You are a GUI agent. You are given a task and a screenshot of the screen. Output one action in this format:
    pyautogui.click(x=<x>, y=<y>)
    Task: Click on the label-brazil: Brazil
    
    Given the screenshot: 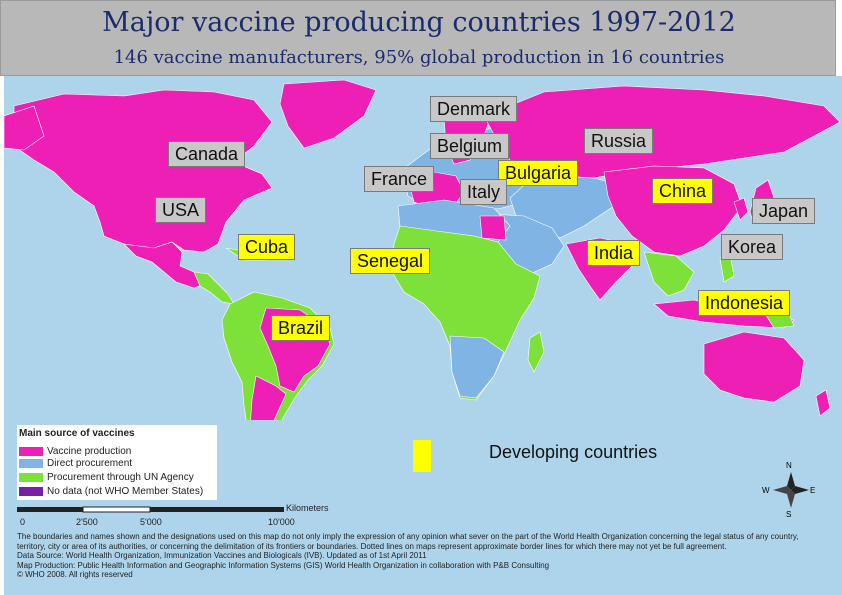 What is the action you would take?
    pyautogui.click(x=301, y=328)
    